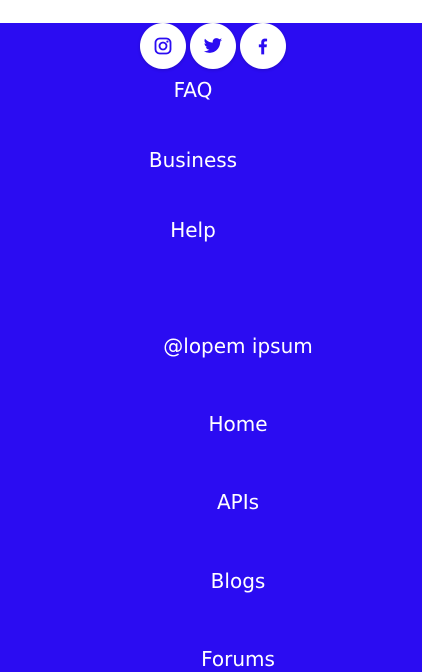 Image resolution: width=422 pixels, height=672 pixels. Describe the element at coordinates (238, 424) in the screenshot. I see `footer-link-home: Home` at that location.